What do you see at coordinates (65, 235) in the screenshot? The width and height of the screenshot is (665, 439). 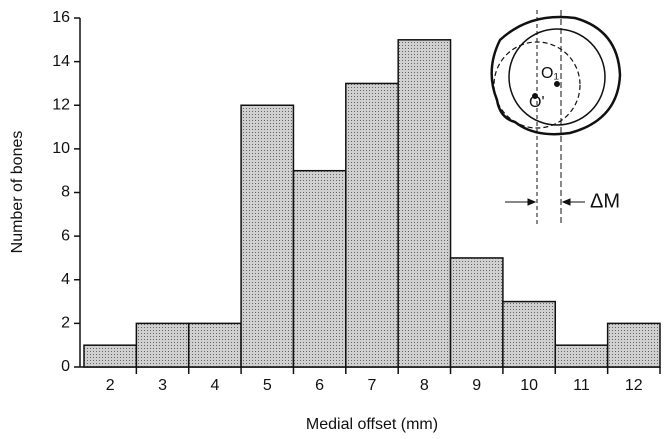 I see `y-tick-label: 6` at bounding box center [65, 235].